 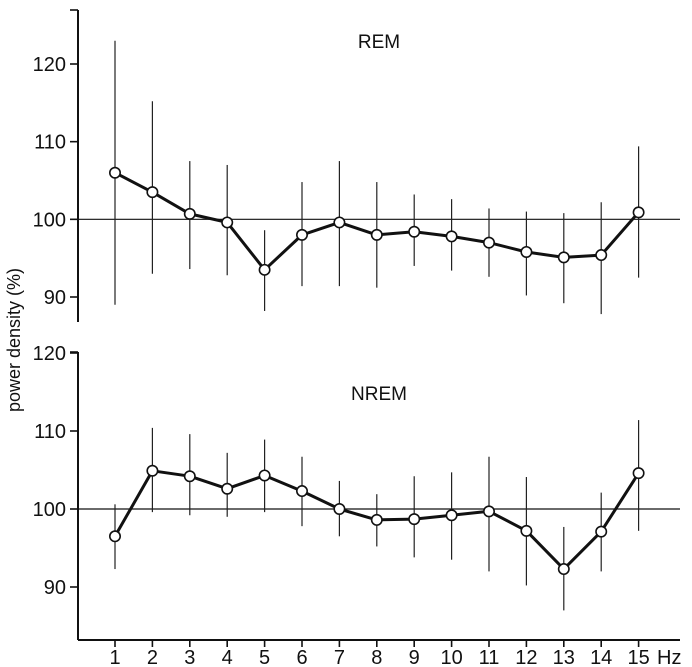 I want to click on panel-title-nrem: NREM, so click(x=379, y=394).